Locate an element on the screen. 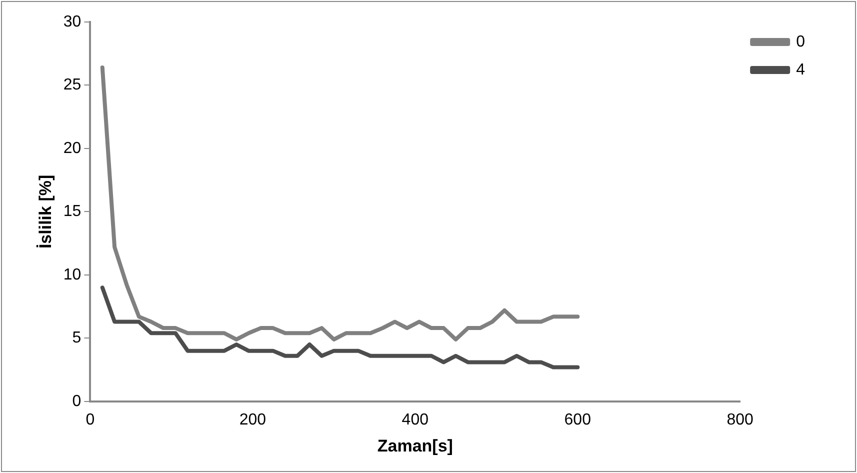  y-tick-label: 30 is located at coordinates (72, 21).